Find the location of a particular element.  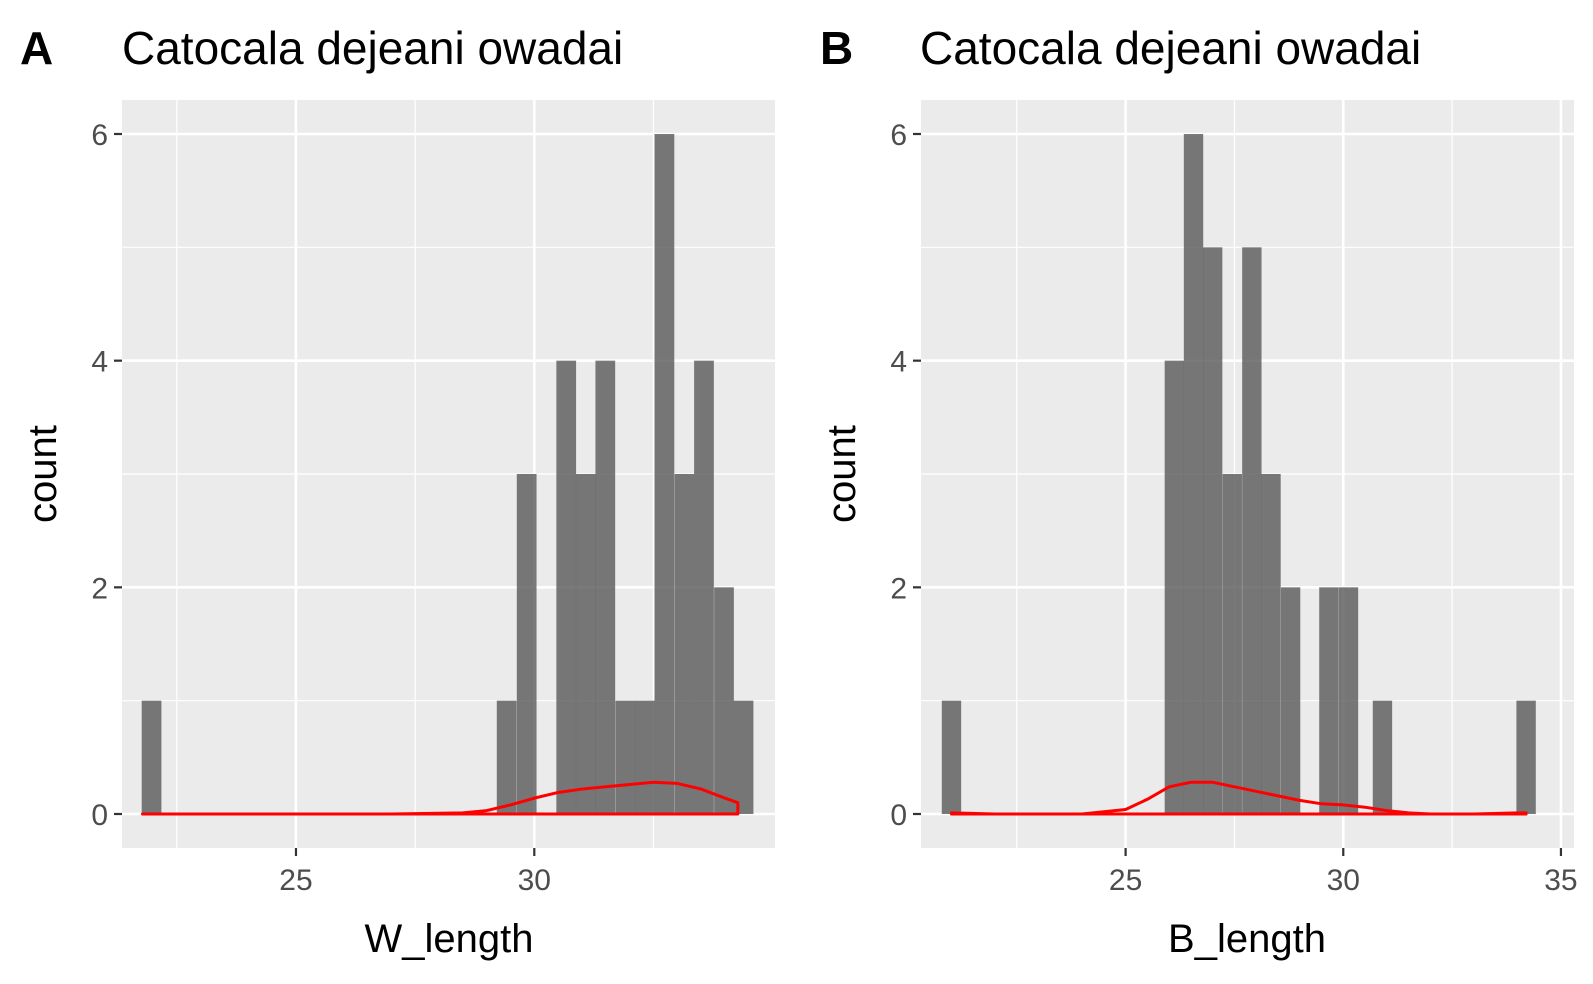

x-axis-title: W_length is located at coordinates (449, 939).